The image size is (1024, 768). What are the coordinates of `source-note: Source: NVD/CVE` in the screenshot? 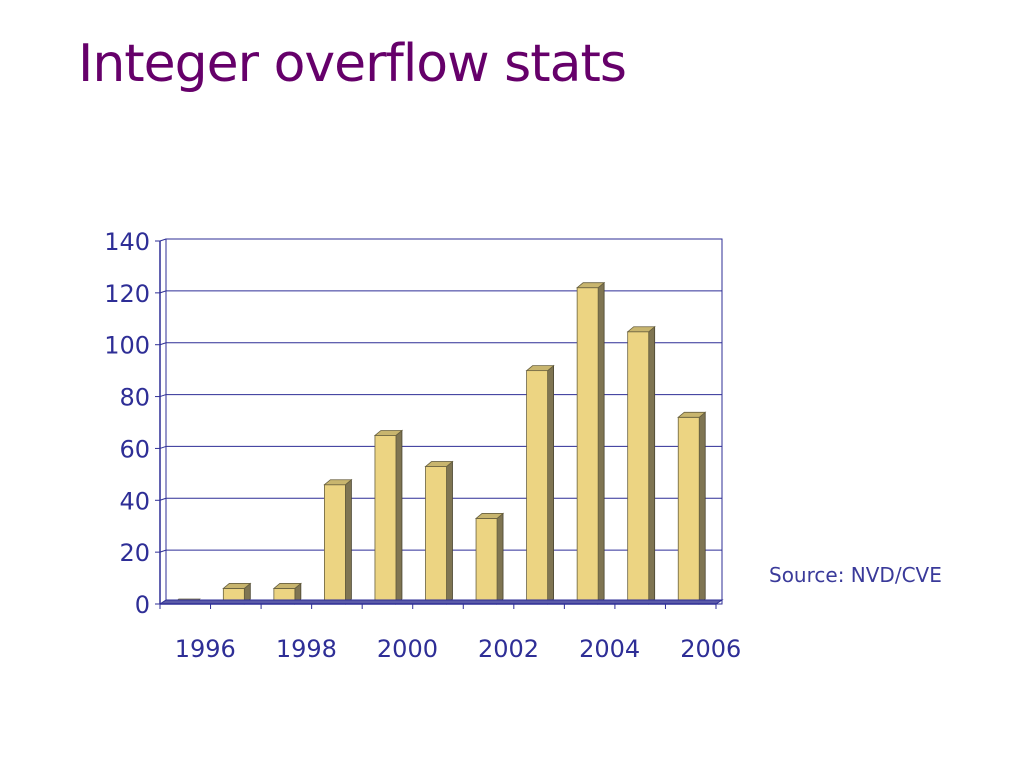 It's located at (855, 575).